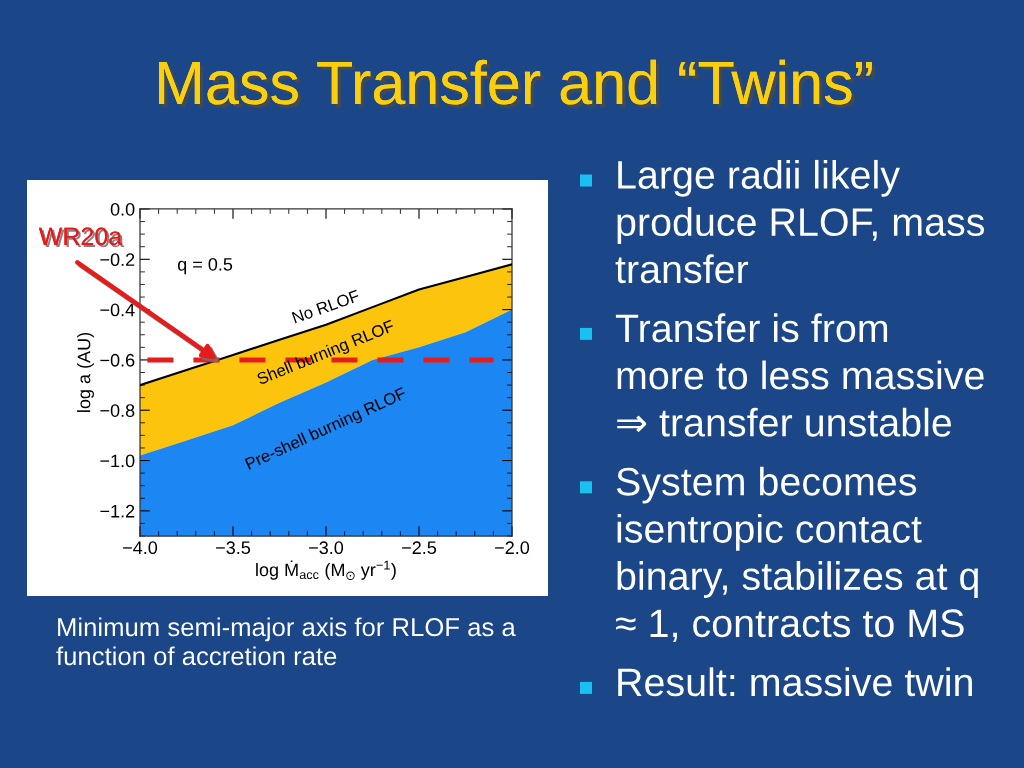 This screenshot has width=1024, height=768. Describe the element at coordinates (117, 410) in the screenshot. I see `y-tick-label: −0.8` at that location.